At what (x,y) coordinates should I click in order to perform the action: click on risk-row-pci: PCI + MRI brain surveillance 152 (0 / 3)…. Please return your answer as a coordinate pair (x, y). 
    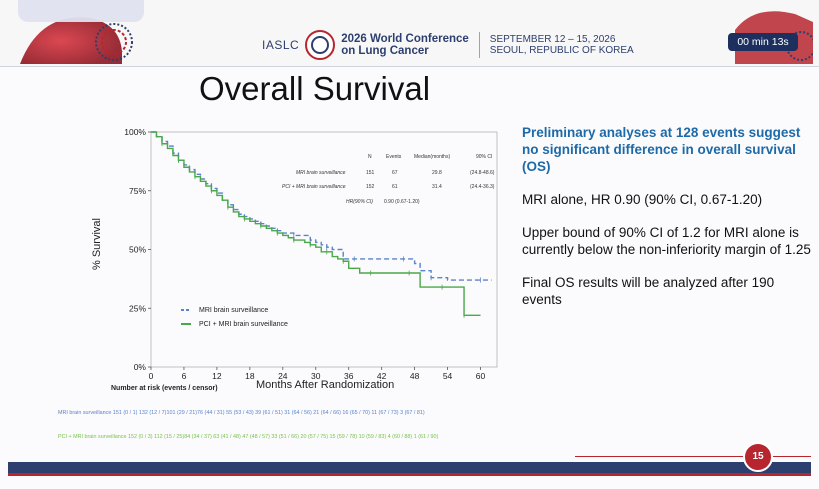
    Looking at the image, I should click on (248, 437).